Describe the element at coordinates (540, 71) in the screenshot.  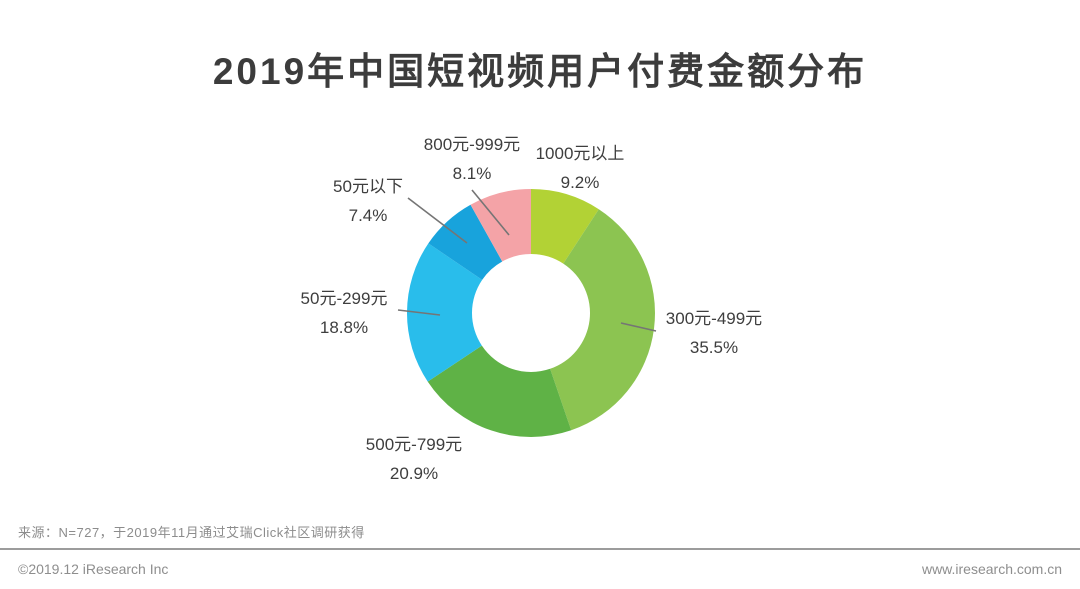
I see `page-title: 2019年中国短视频用户付费金额分布` at that location.